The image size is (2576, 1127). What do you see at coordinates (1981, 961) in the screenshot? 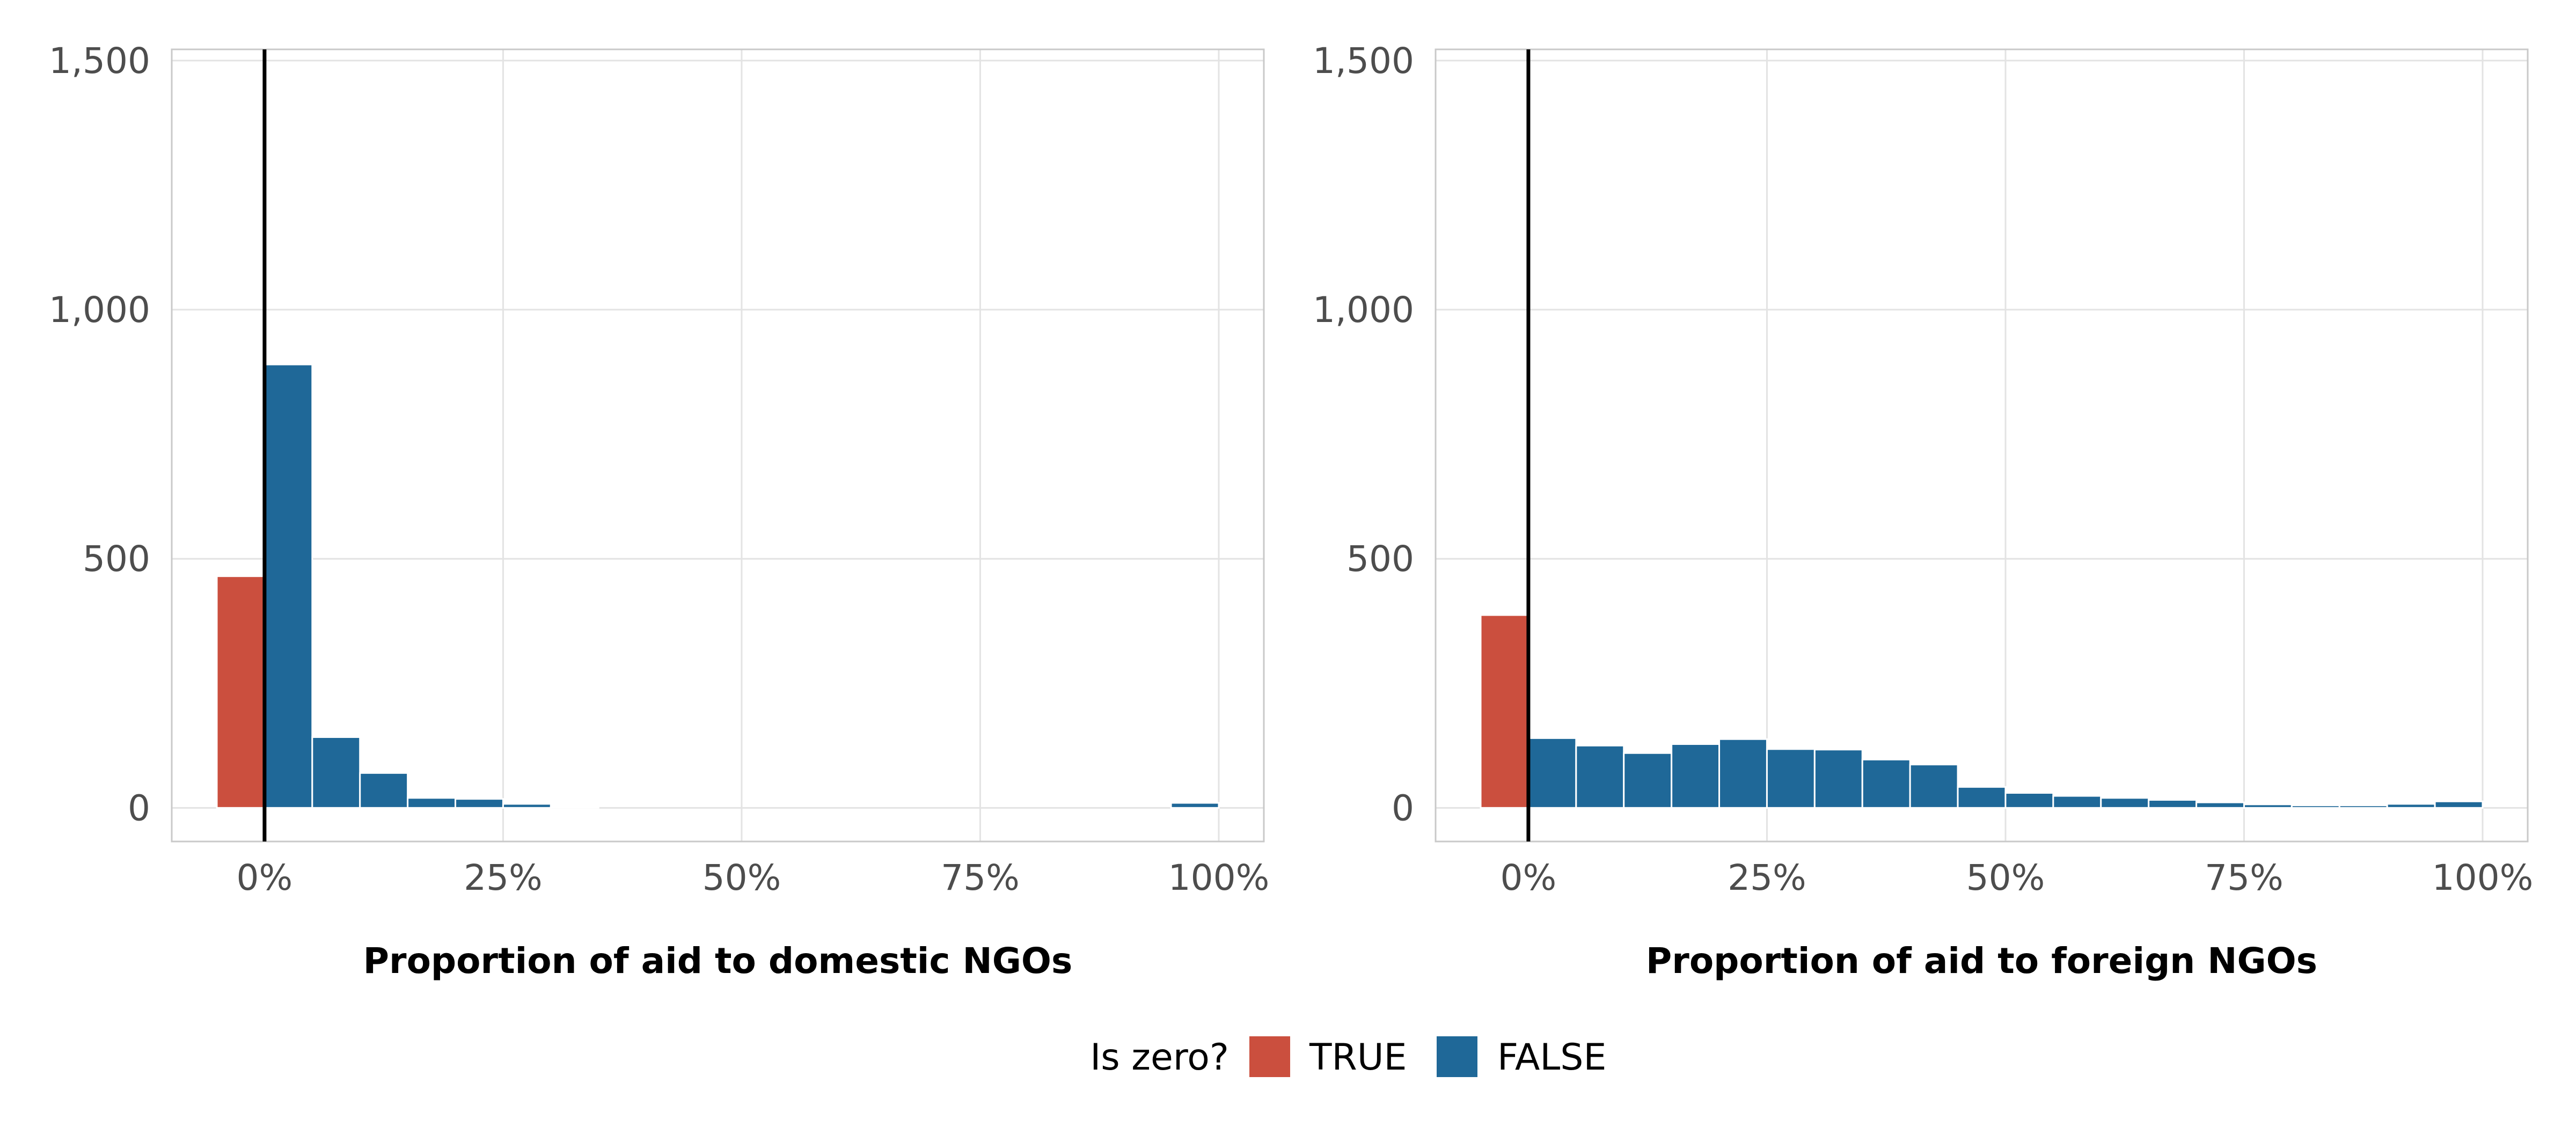
I see `x-axis-title: Proportion of aid to foreign NGOs` at bounding box center [1981, 961].